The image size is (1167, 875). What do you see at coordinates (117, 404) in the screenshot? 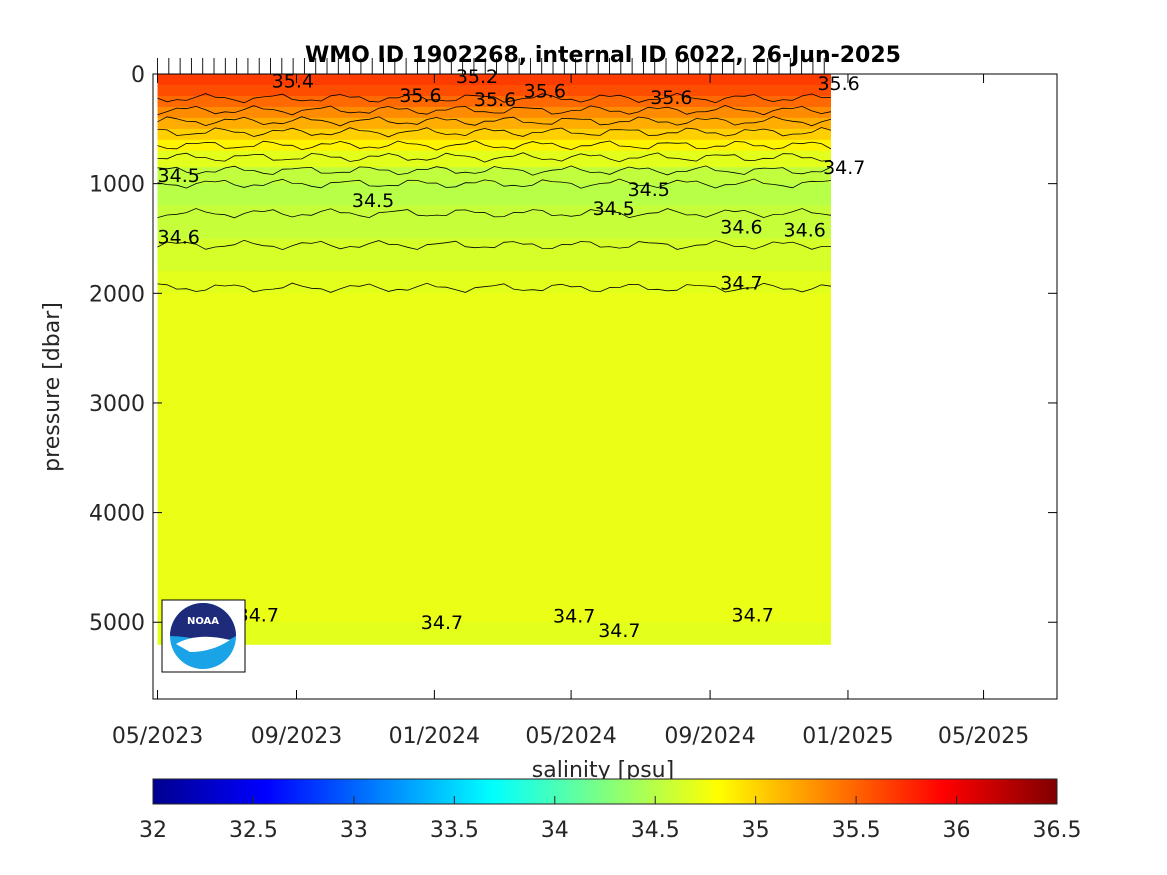
I see `y-tick-label: 3000` at bounding box center [117, 404].